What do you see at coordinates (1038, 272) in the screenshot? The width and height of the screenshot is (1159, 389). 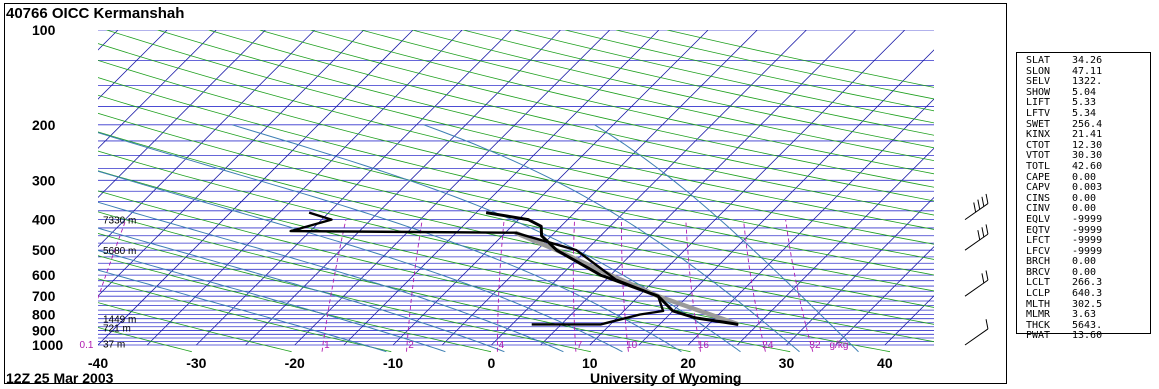 I see `index-key: BRCV` at bounding box center [1038, 272].